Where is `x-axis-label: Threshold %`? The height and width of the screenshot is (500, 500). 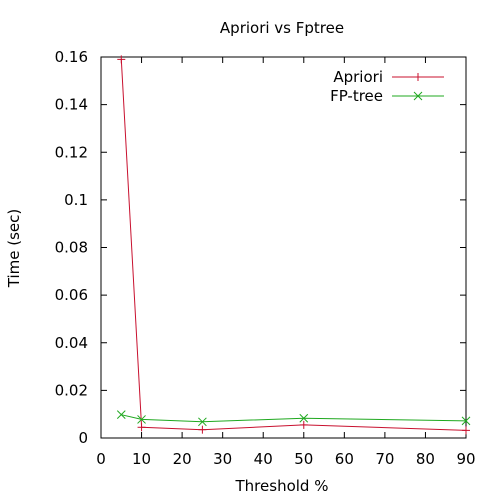
x-axis-label: Threshold % is located at coordinates (282, 486).